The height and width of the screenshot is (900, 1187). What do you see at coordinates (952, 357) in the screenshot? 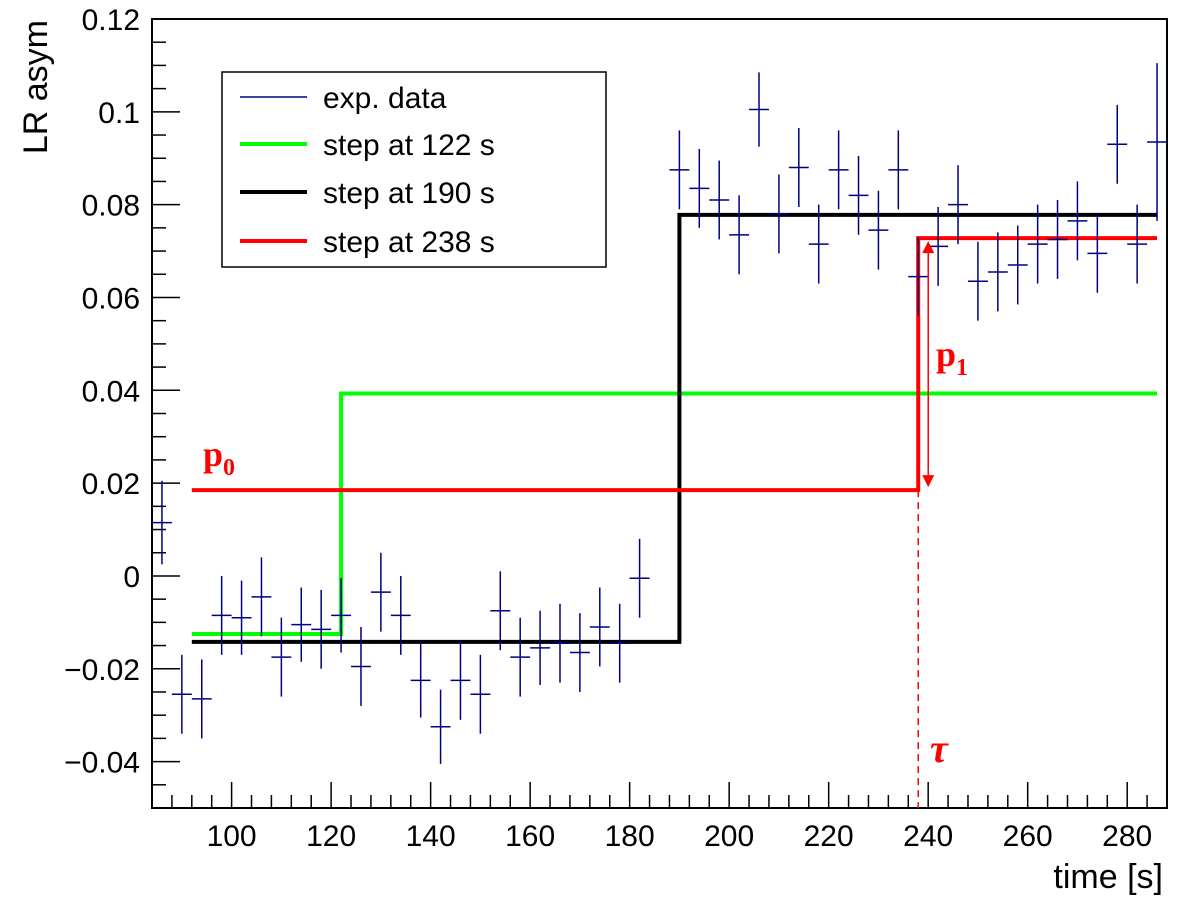
I see `p1-label: p1` at bounding box center [952, 357].